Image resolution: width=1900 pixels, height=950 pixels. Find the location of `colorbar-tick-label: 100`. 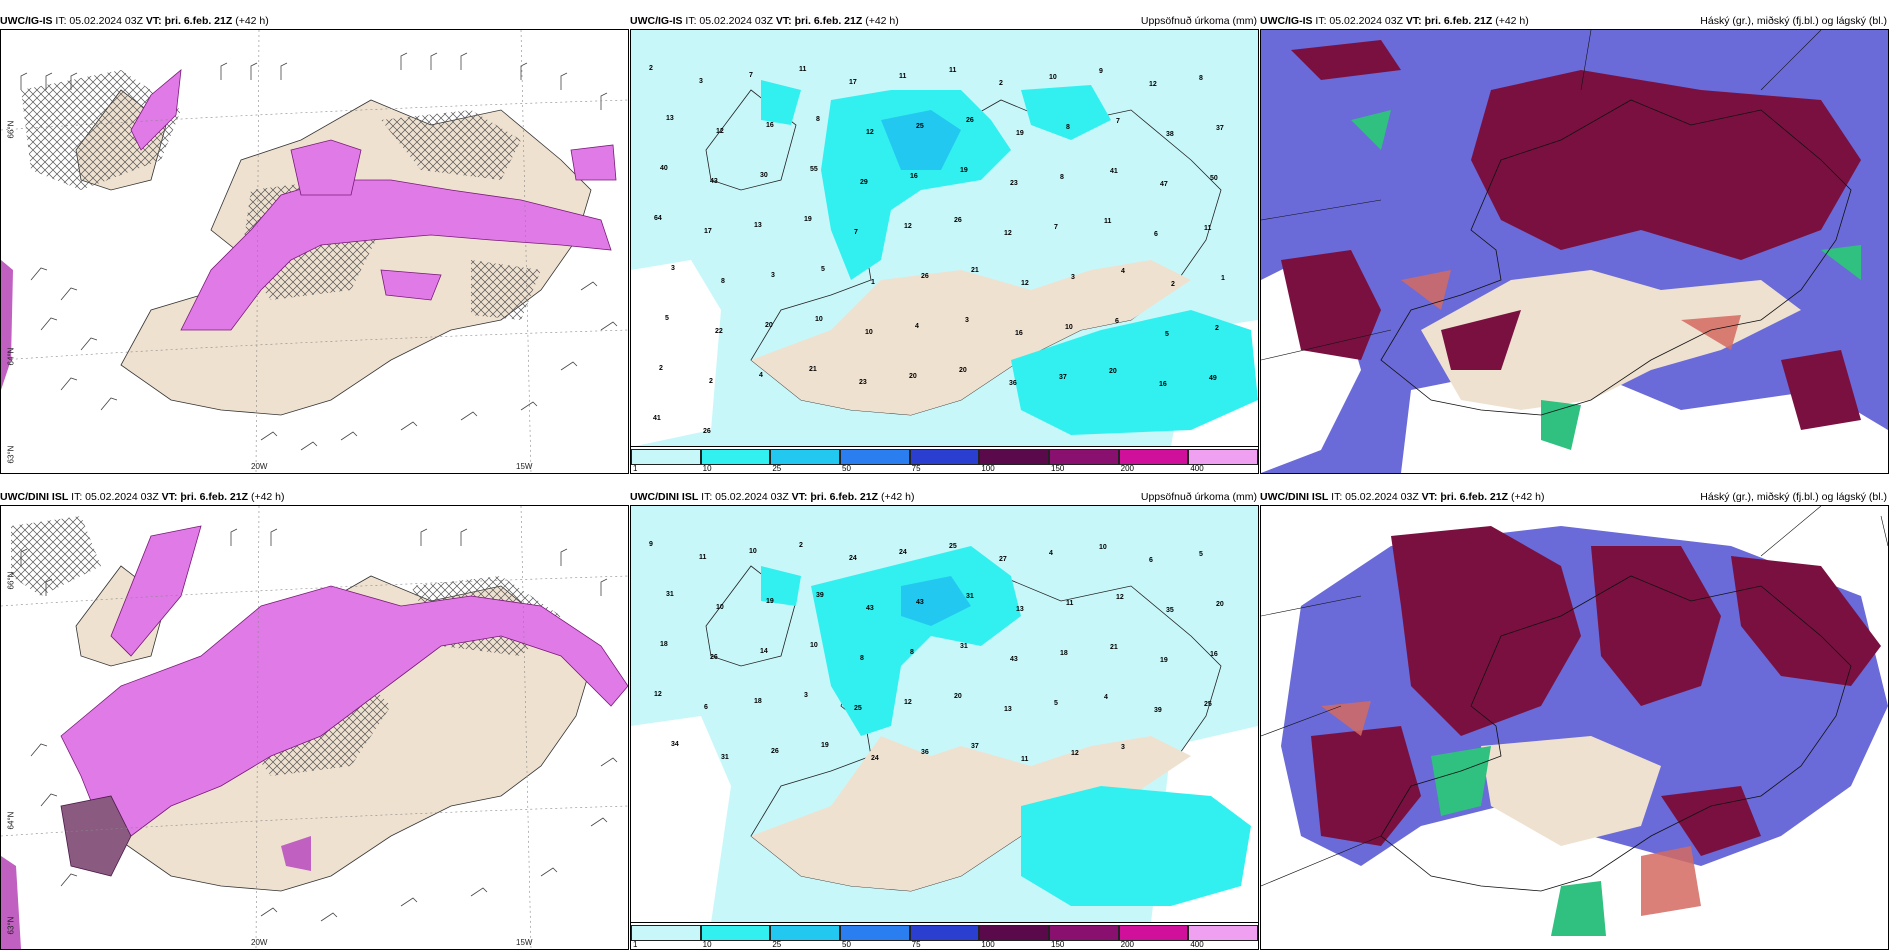

colorbar-tick-label: 100 is located at coordinates (988, 944).